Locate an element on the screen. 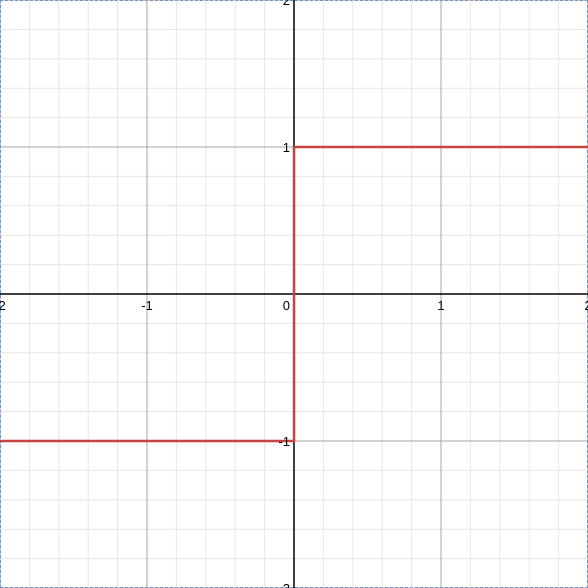 The height and width of the screenshot is (588, 588). y-tick-label: -1 is located at coordinates (284, 441).